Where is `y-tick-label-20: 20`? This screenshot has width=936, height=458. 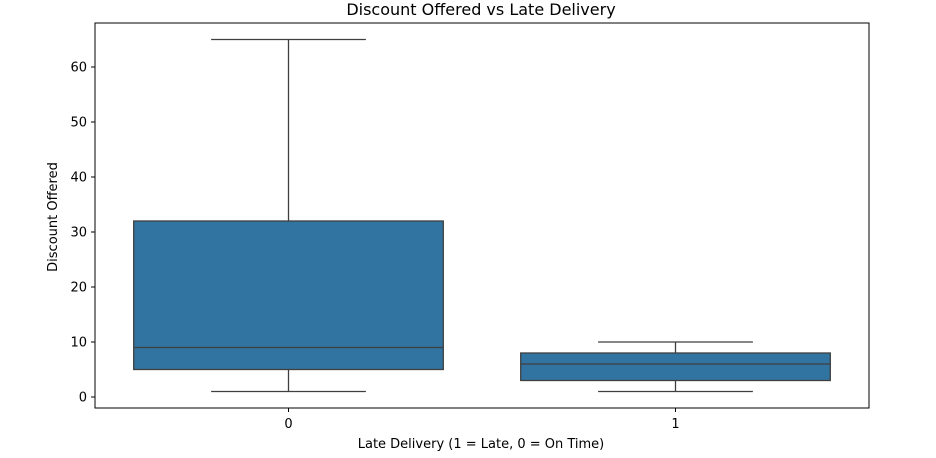
y-tick-label-20: 20 is located at coordinates (78, 288).